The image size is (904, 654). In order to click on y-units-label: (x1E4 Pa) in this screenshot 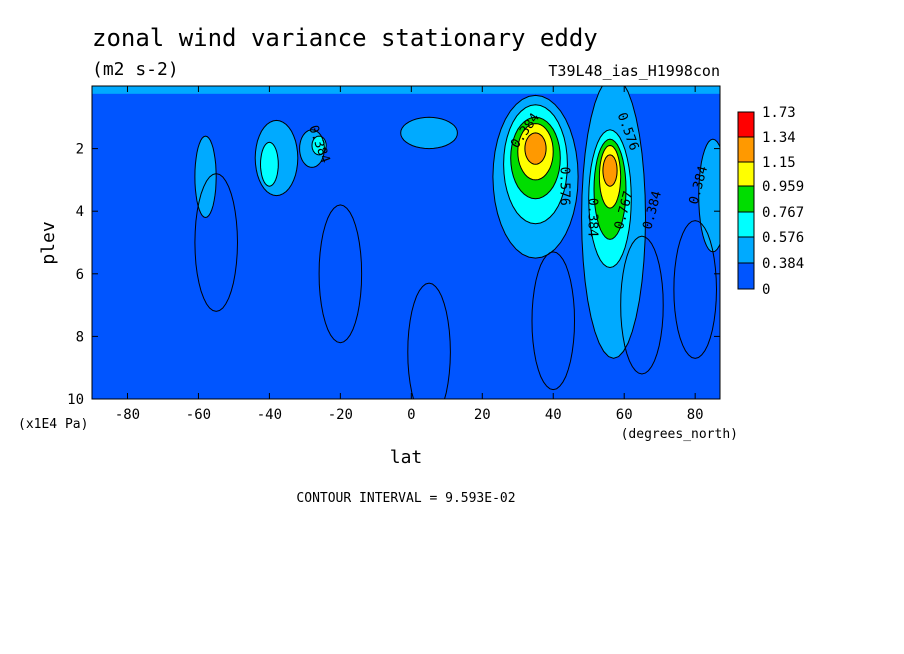, I will do `click(53, 424)`.